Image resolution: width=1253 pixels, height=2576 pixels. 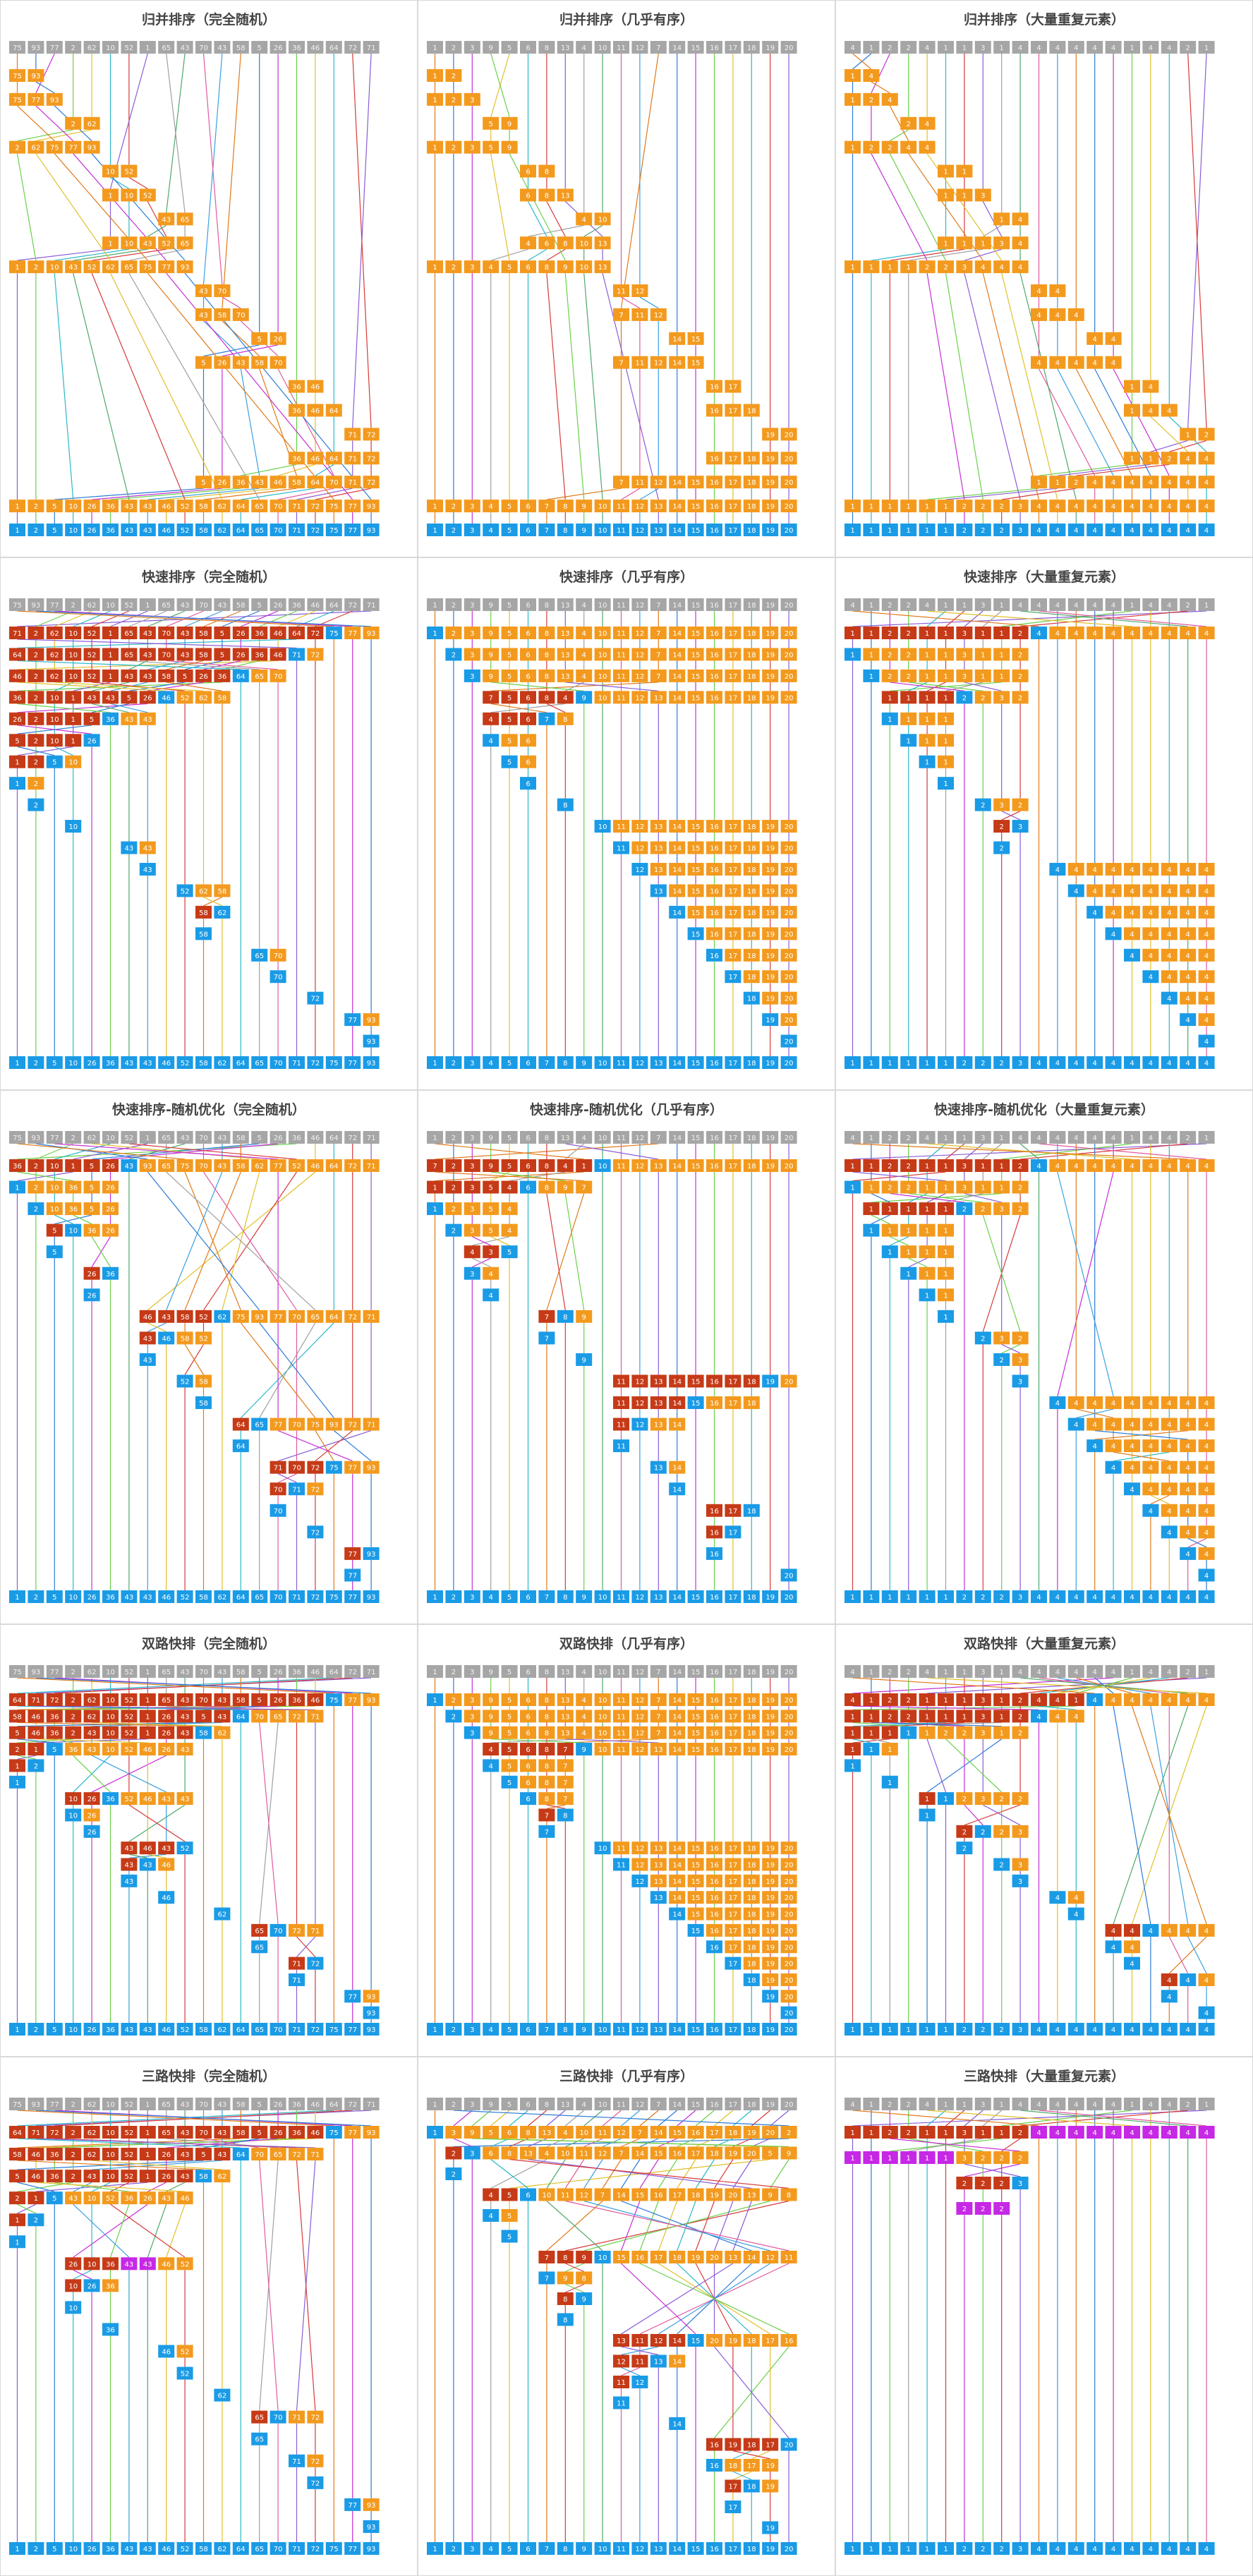 I want to click on step-cell-label: 9, so click(x=491, y=1167).